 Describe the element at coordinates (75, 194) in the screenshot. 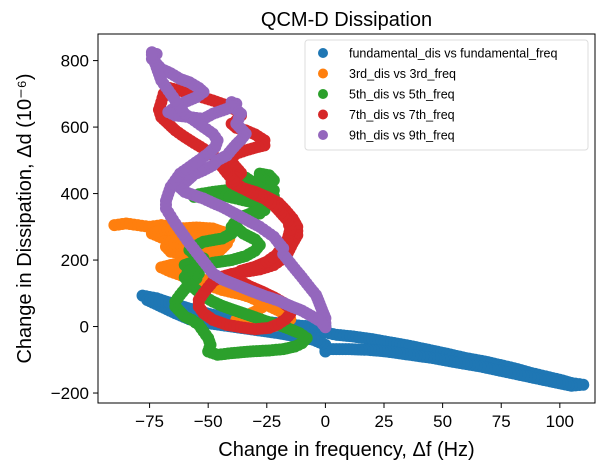

I see `y-tick-label: 400` at that location.